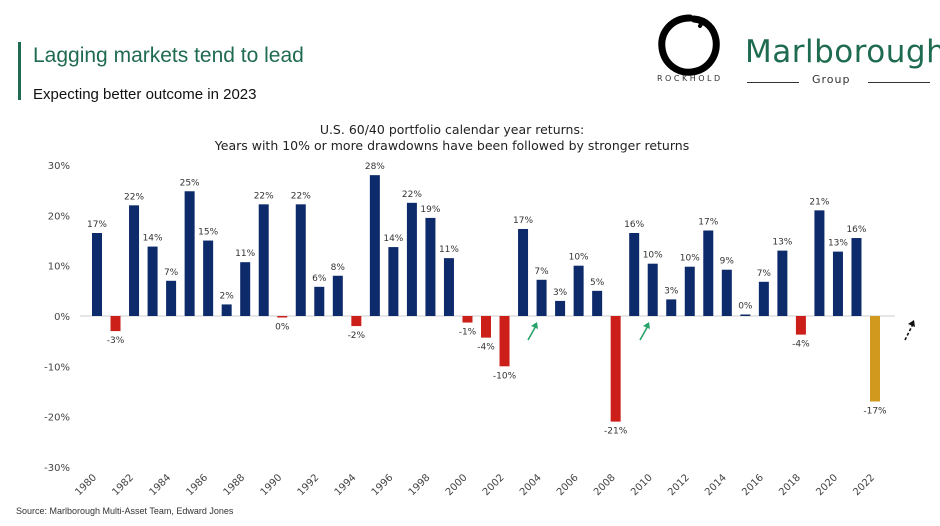  What do you see at coordinates (819, 202) in the screenshot?
I see `data-label-2019: 21%` at bounding box center [819, 202].